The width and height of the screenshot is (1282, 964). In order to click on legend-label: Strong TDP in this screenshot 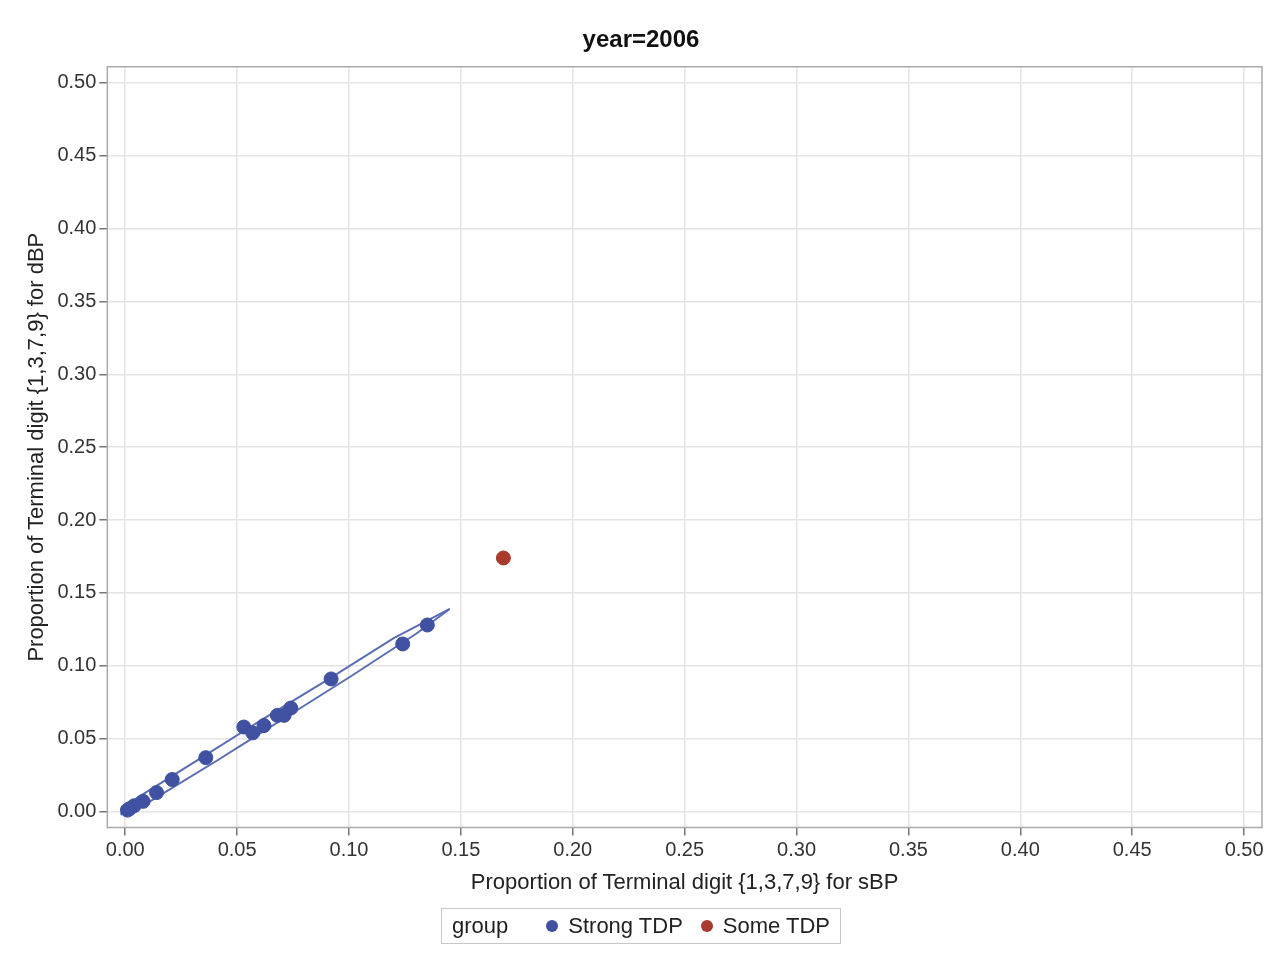, I will do `click(625, 926)`.